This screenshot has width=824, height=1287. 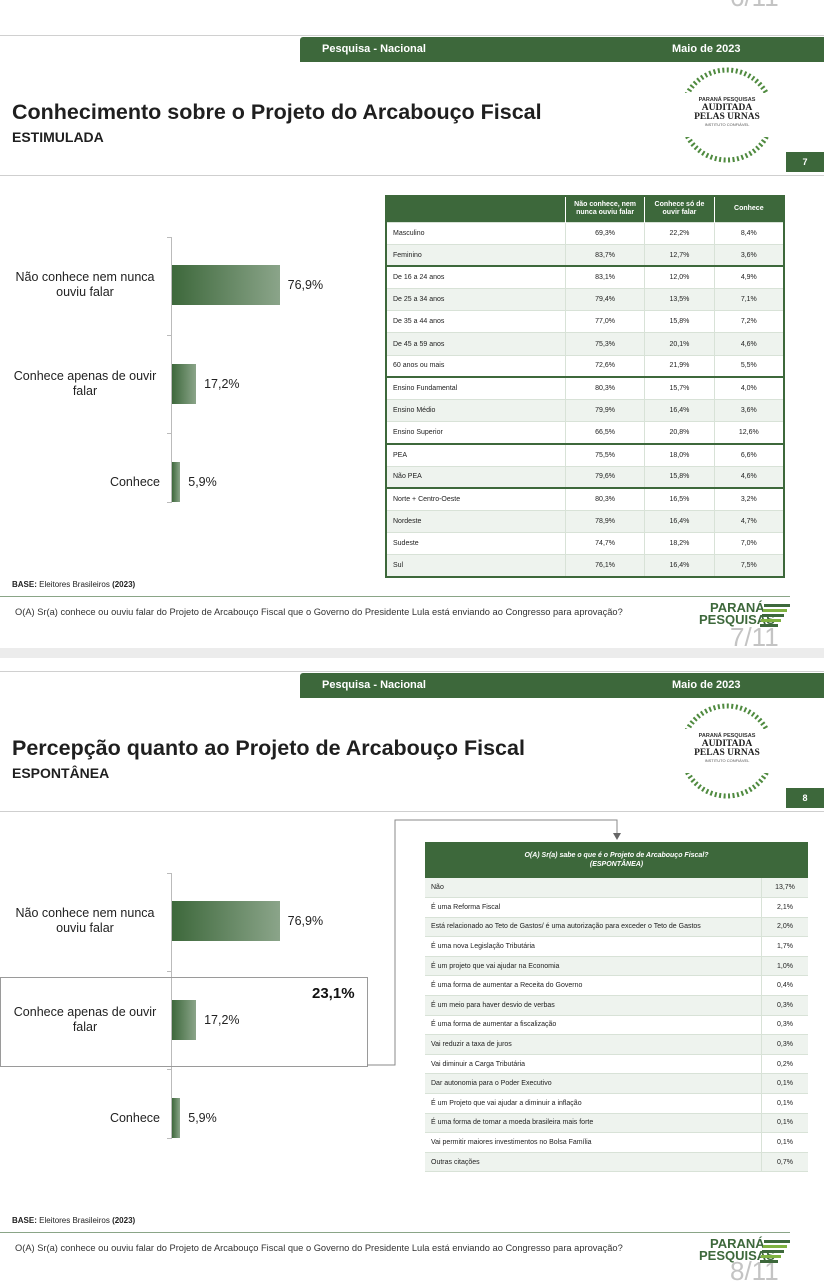 I want to click on logo-text: PARANÁ PESQUISAS, so click(x=727, y=100).